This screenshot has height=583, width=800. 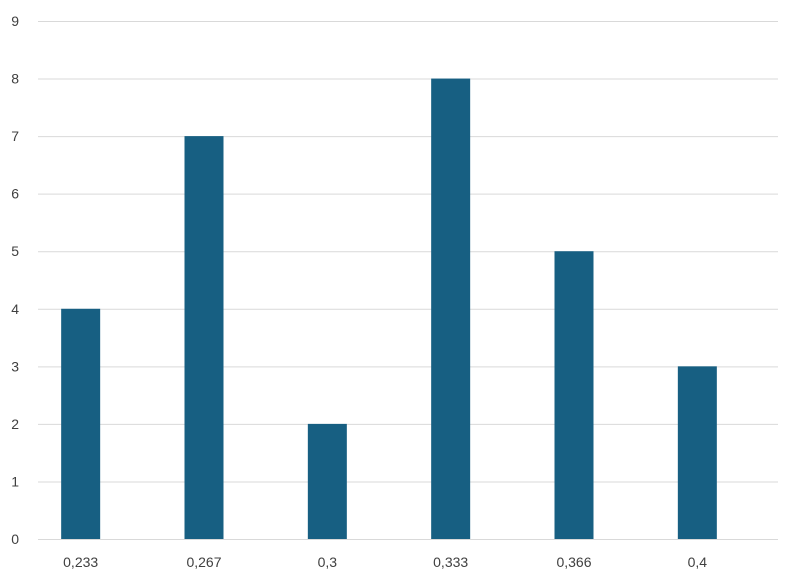 I want to click on y-tick-label: 2, so click(x=15, y=424).